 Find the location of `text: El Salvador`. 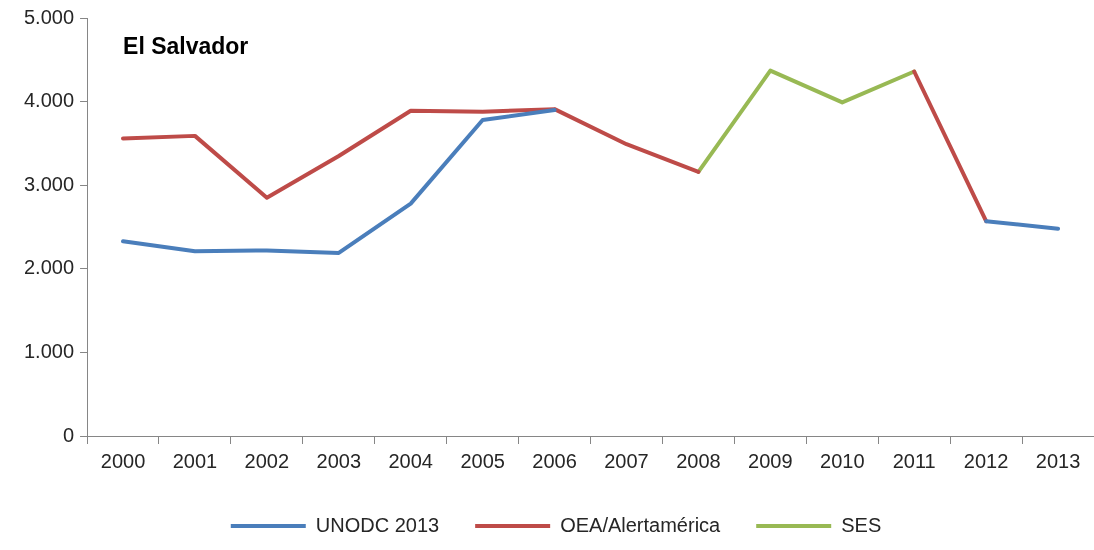

text: El Salvador is located at coordinates (186, 46).